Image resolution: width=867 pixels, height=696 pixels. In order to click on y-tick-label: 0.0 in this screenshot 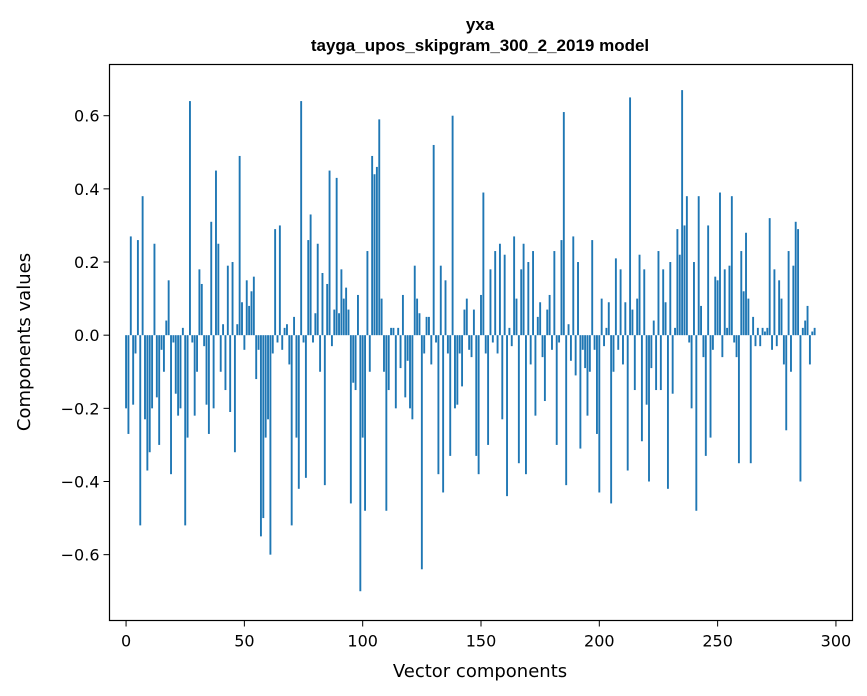, I will do `click(86, 335)`.